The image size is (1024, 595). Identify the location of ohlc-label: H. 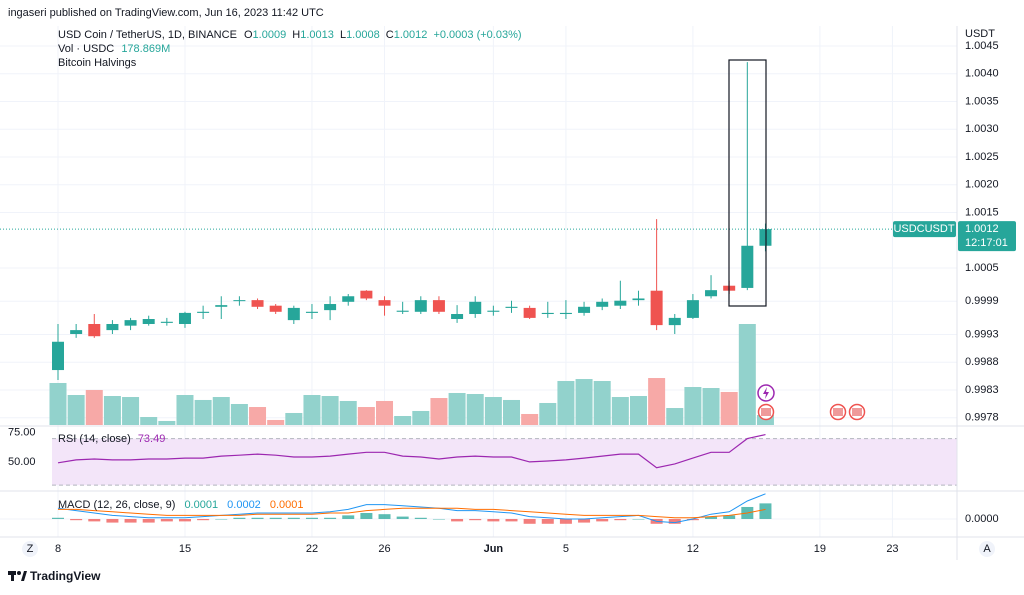
(296, 35).